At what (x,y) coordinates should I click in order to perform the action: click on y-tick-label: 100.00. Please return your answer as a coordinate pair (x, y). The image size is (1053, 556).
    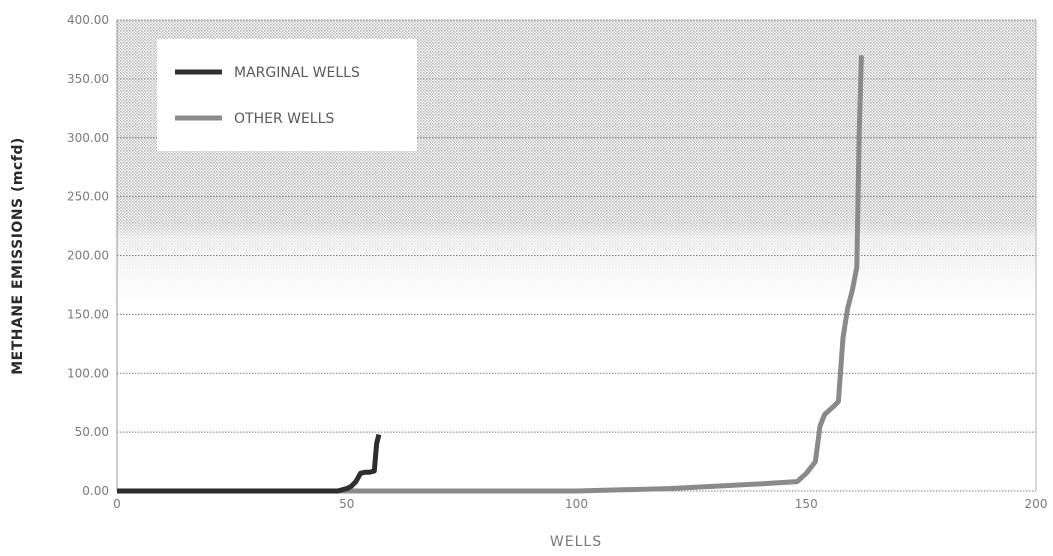
    Looking at the image, I should click on (88, 373).